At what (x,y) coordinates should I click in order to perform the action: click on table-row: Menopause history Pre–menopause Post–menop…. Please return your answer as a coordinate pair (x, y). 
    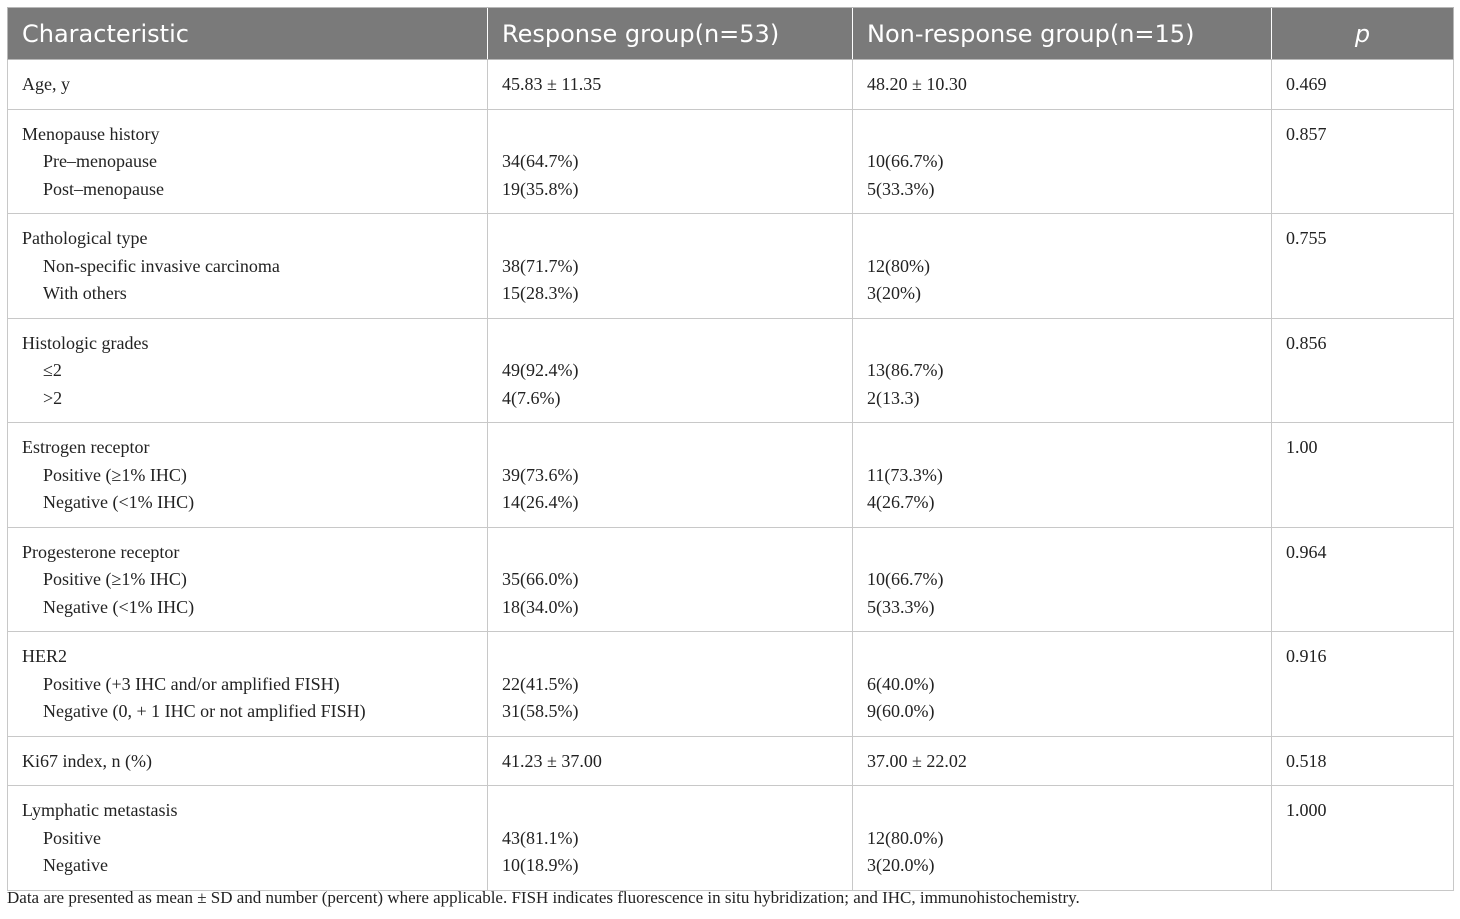
    Looking at the image, I should click on (730, 161).